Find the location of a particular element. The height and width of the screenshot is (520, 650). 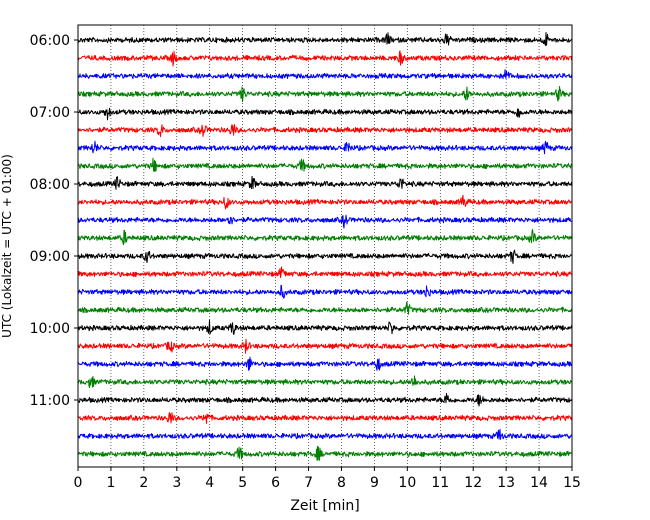

y-axis: 06:00 07:00 08:00 09:00 10:00 11:00 is located at coordinates (54, 221).